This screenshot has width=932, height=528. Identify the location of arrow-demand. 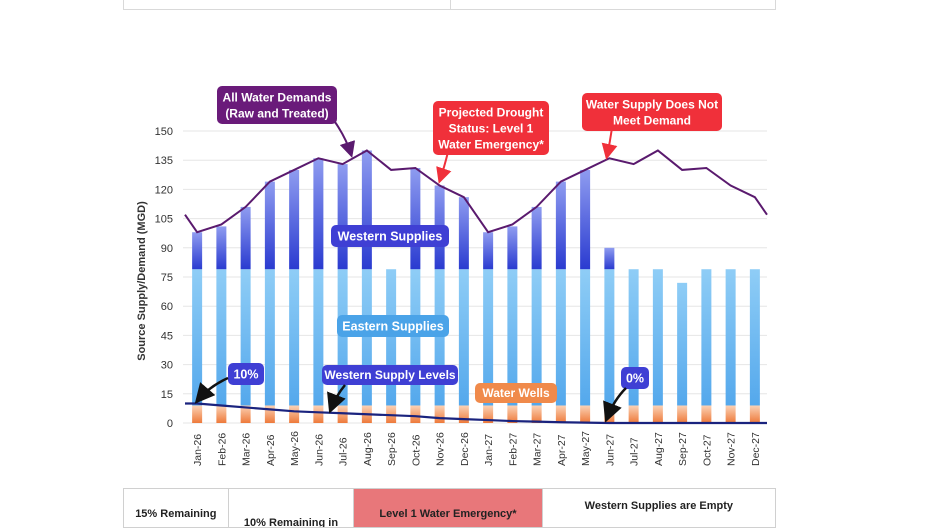
(345, 139).